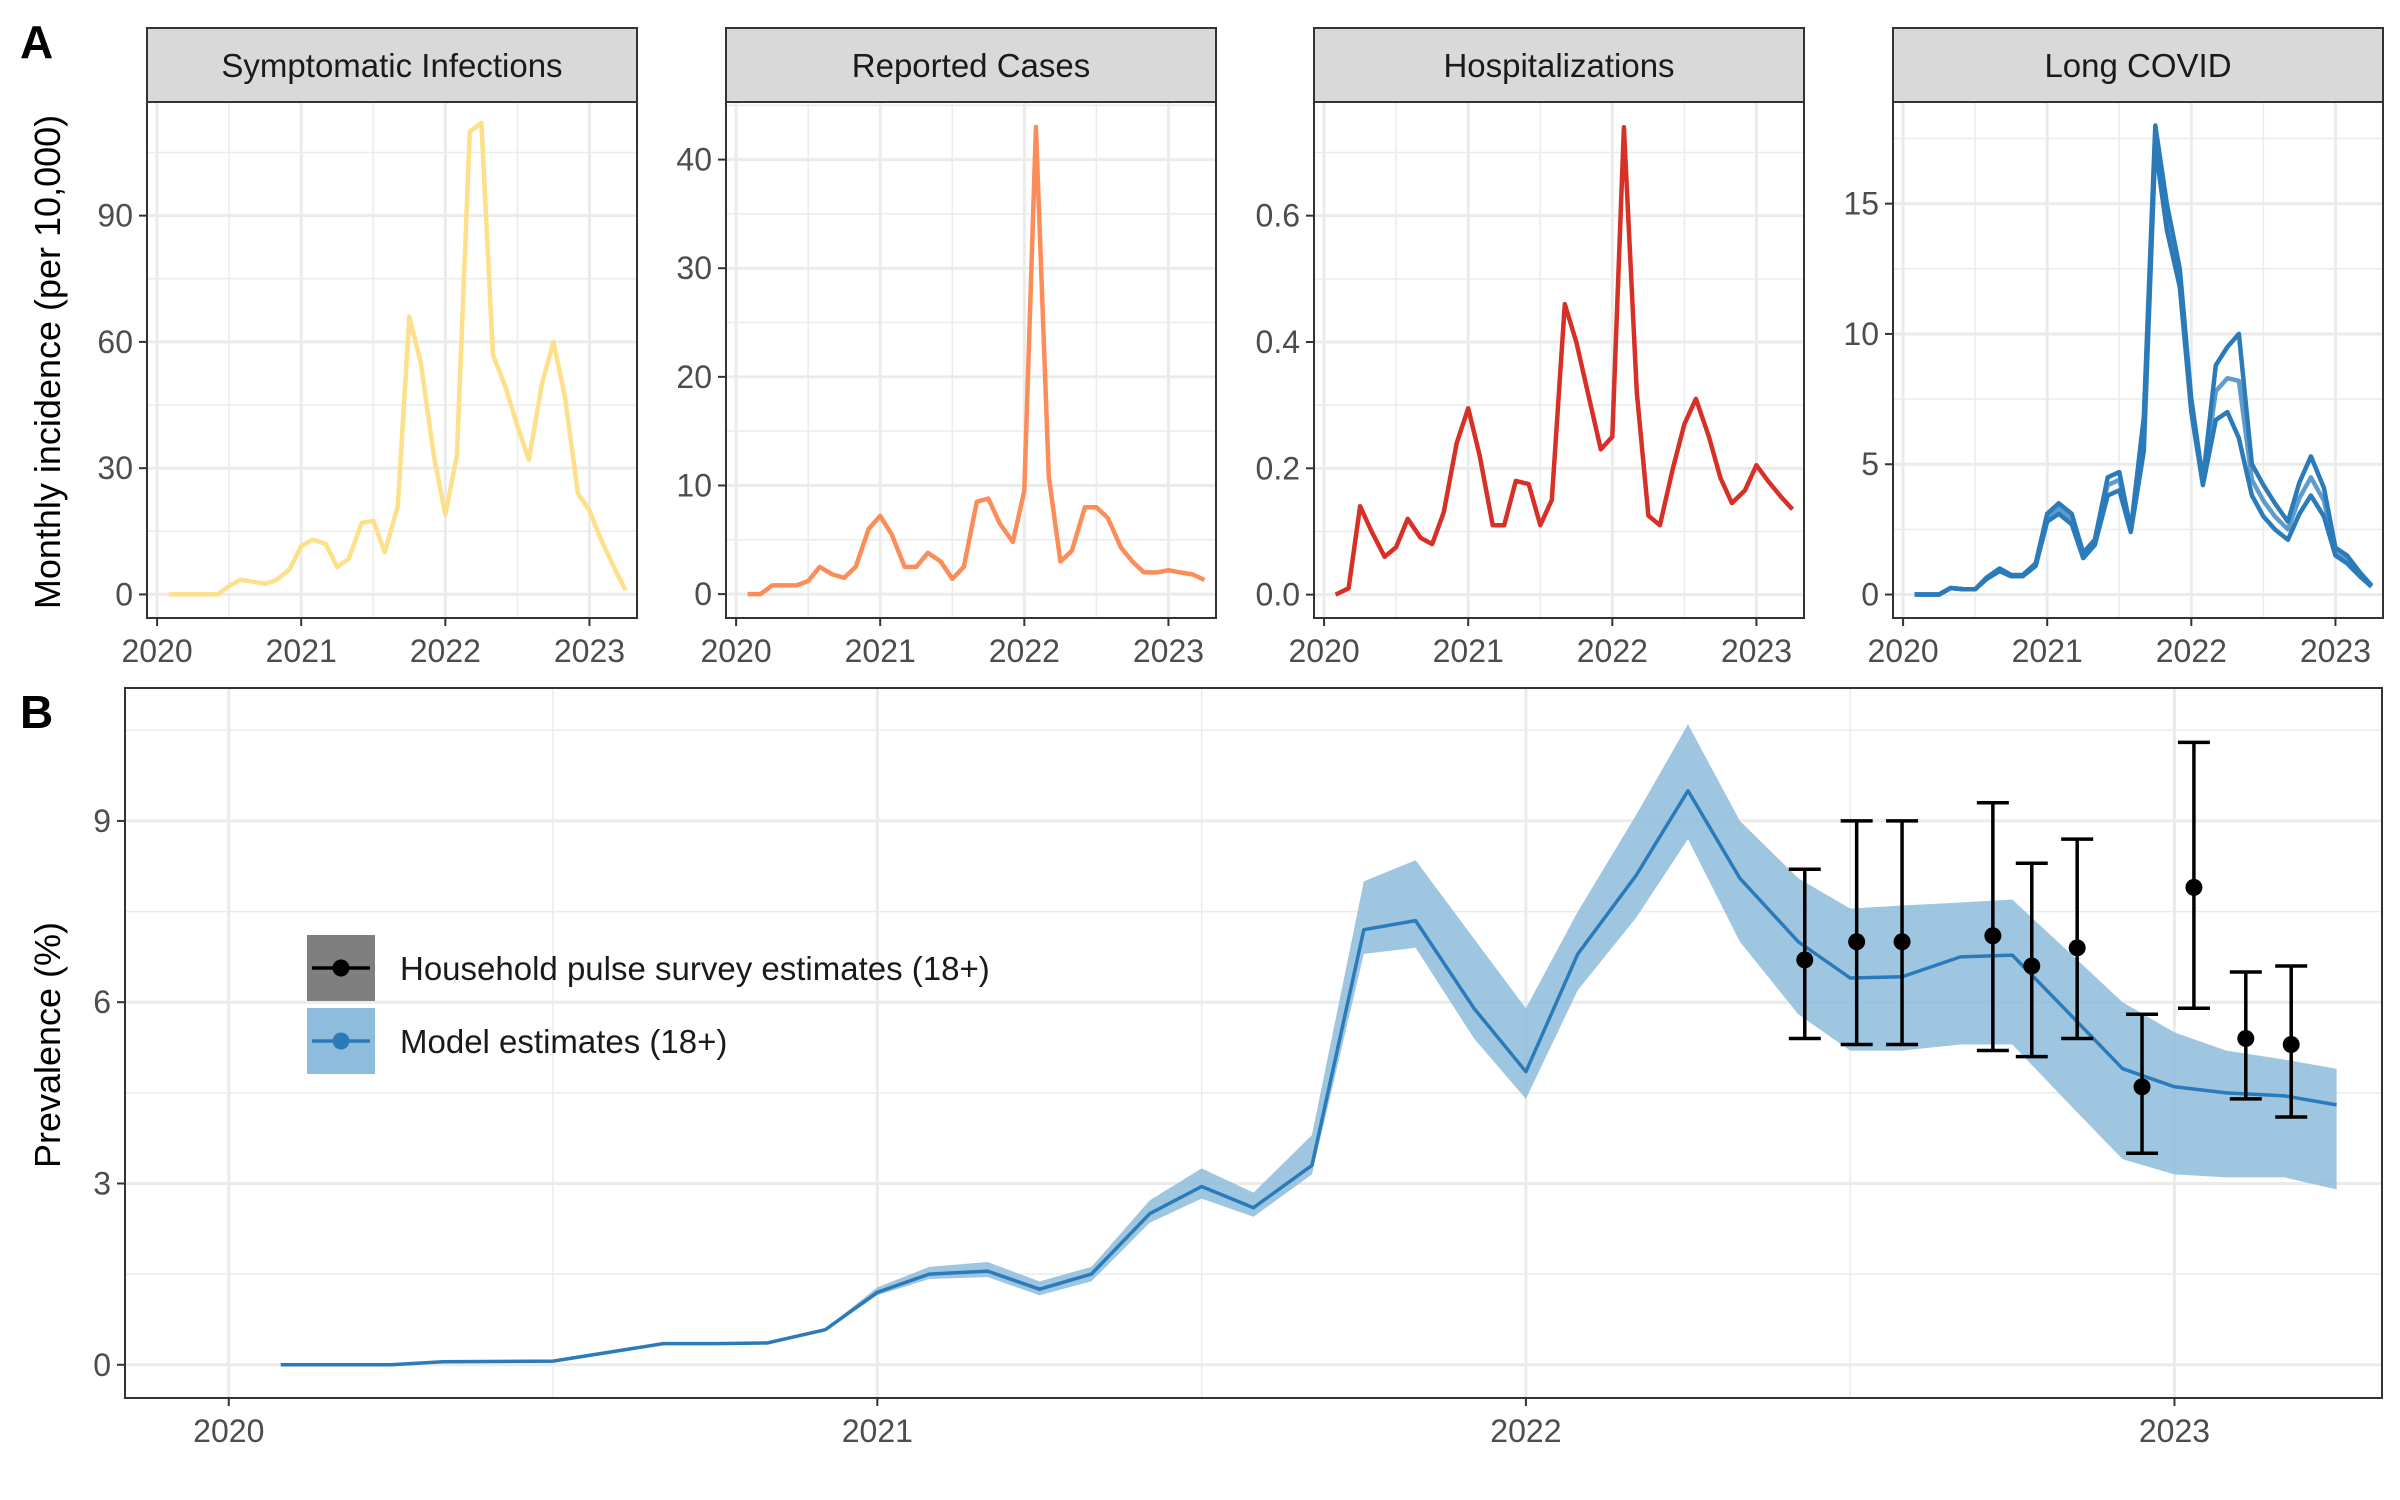 Image resolution: width=2400 pixels, height=1500 pixels. I want to click on y-tick-label: 0.0, so click(1278, 595).